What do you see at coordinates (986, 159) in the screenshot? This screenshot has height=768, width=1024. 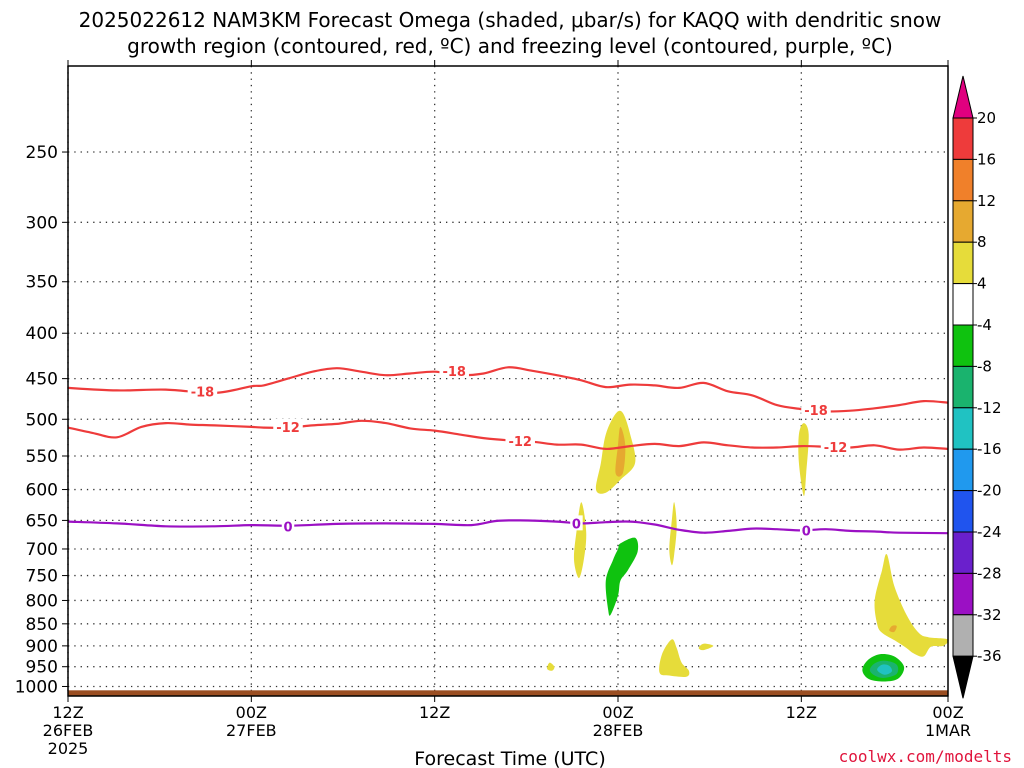 I see `colorbar-label: 16` at bounding box center [986, 159].